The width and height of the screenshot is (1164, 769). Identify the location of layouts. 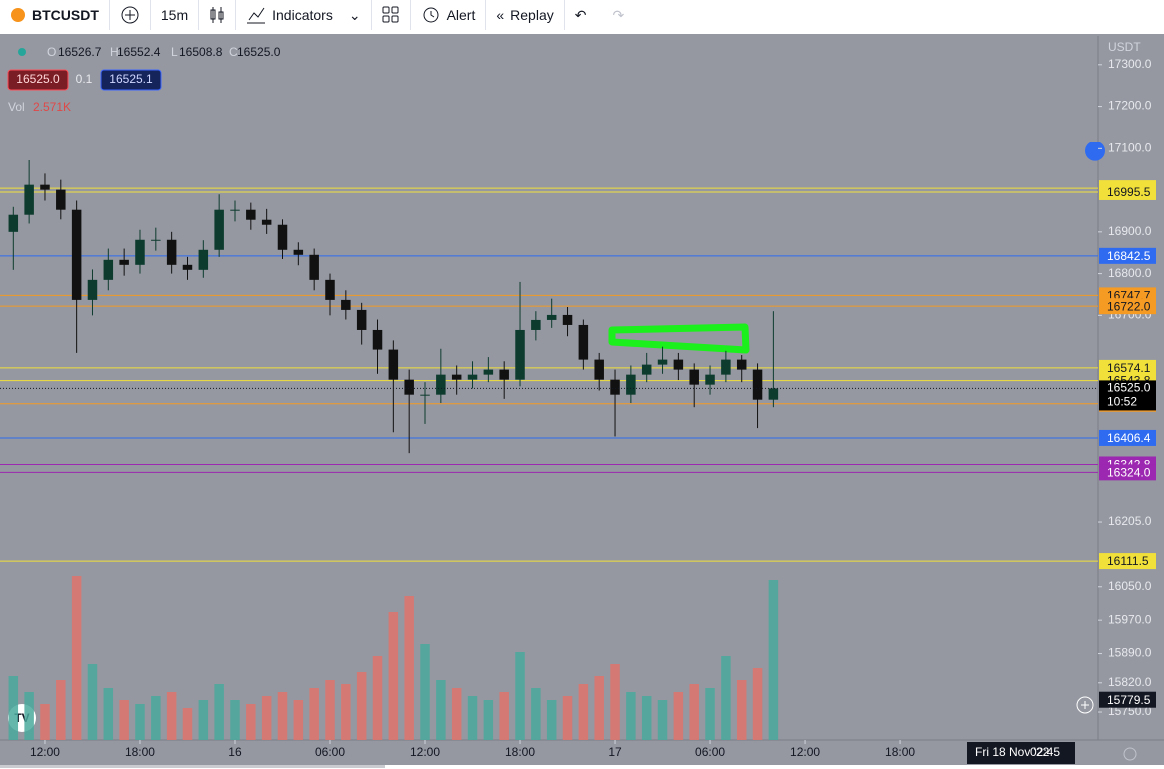
(391, 15).